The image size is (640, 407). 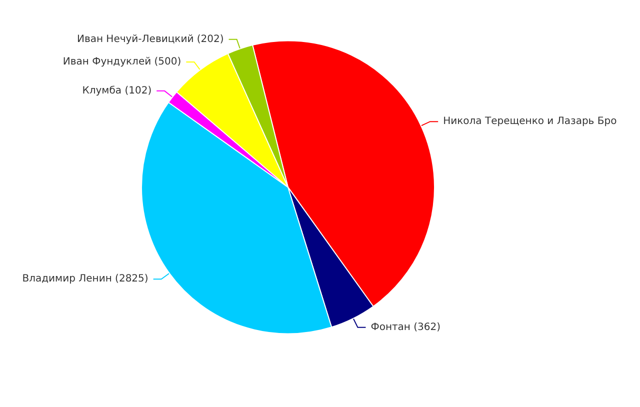 I want to click on slice-label: Иван Фундуклей (500), so click(x=122, y=62).